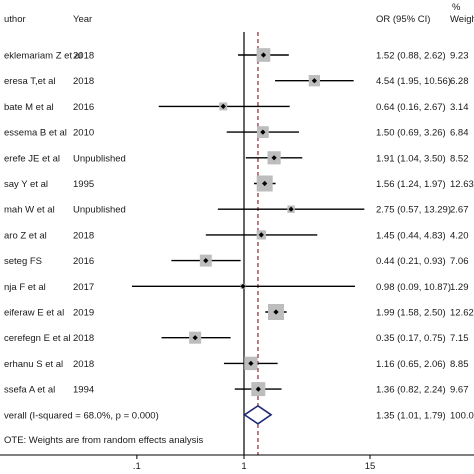 The image size is (474, 474). Describe the element at coordinates (459, 158) in the screenshot. I see `study-weight-5: 8.52` at that location.